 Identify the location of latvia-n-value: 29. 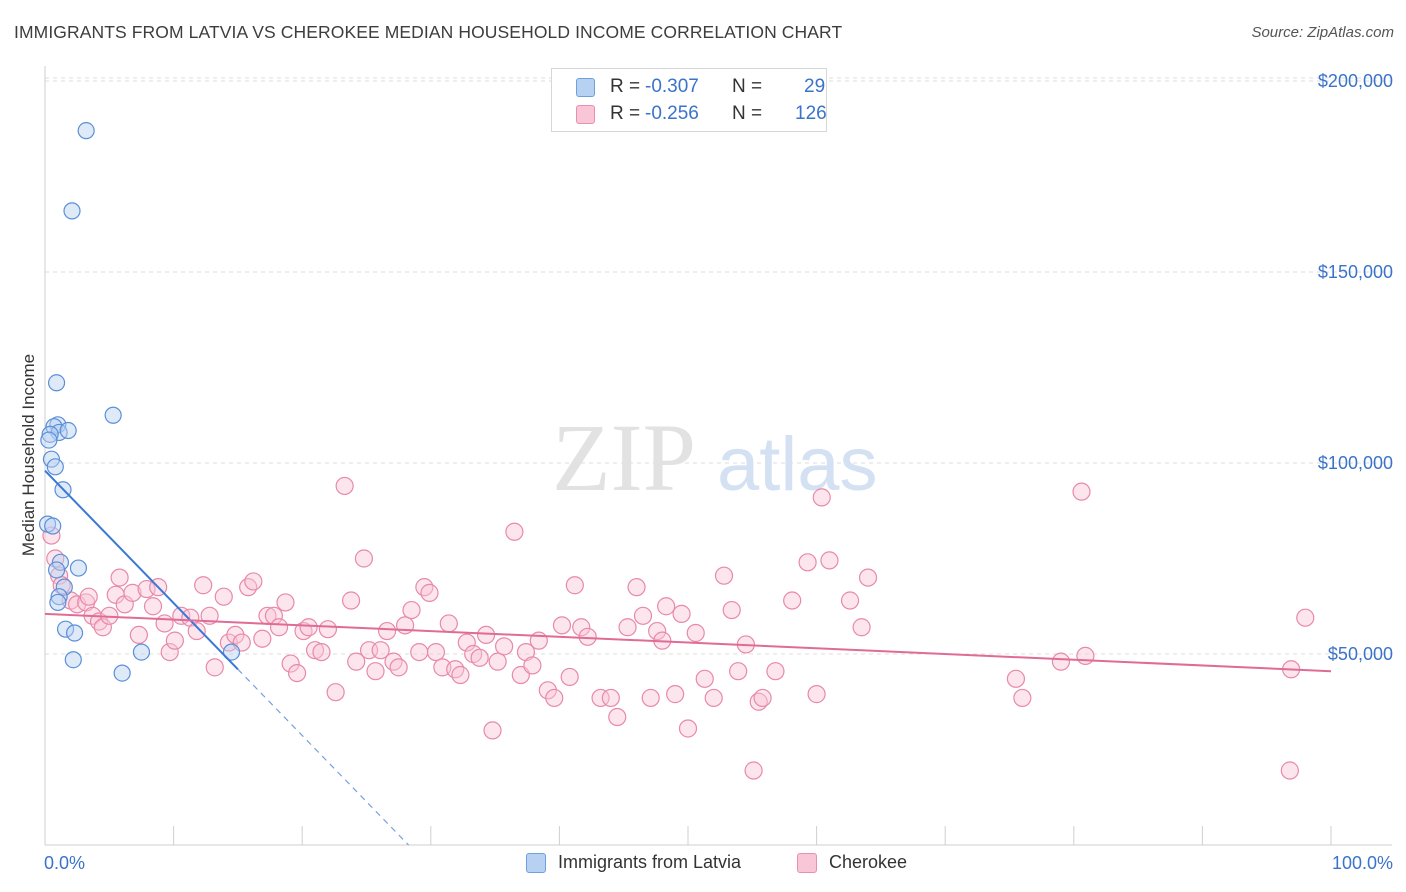
(815, 86).